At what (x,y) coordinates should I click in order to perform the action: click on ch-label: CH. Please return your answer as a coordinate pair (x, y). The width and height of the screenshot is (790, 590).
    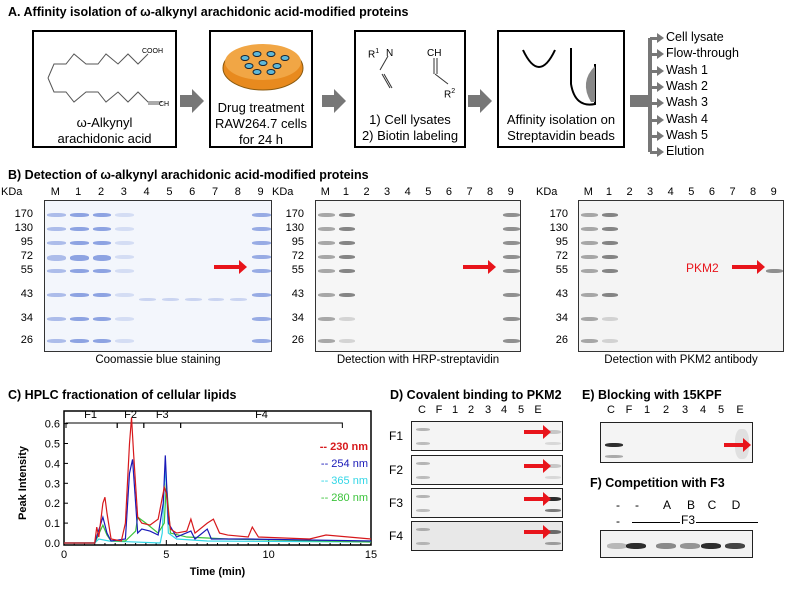
    Looking at the image, I should click on (164, 104).